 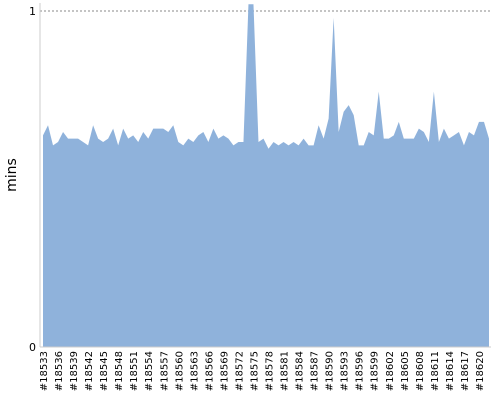 I want to click on x-tick-label: #18605, so click(x=405, y=371).